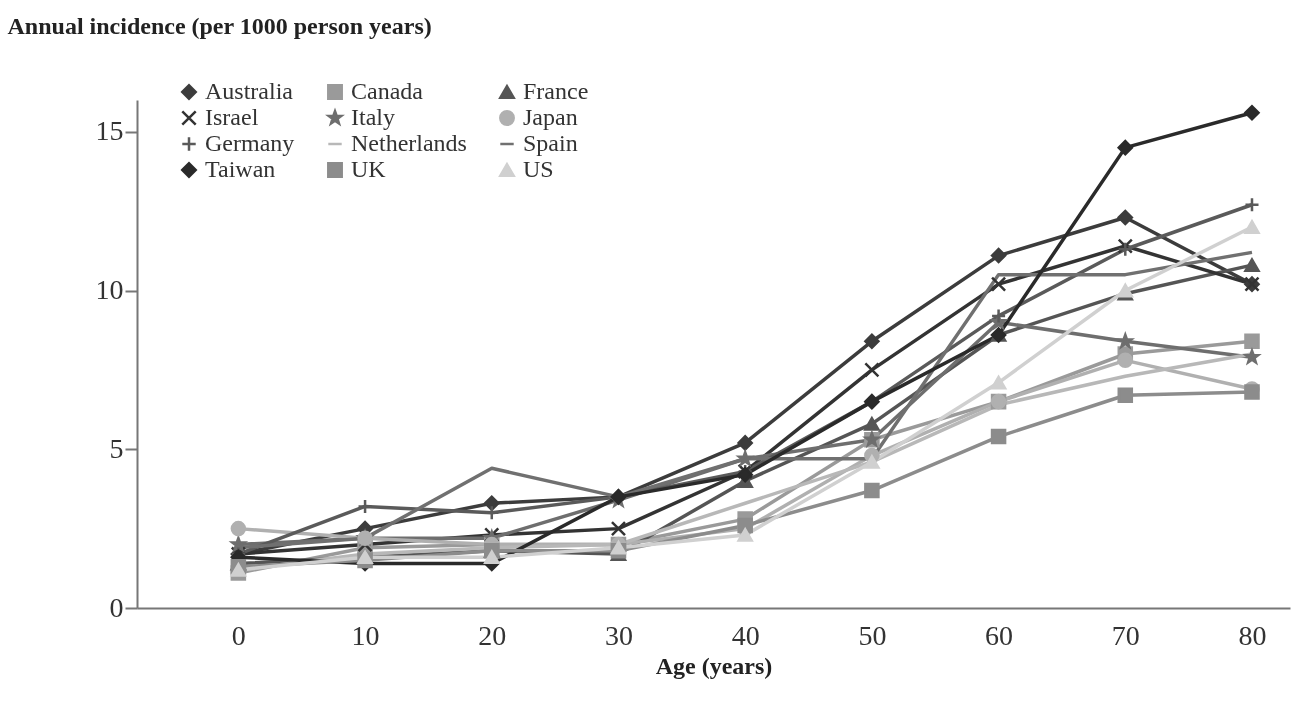 This screenshot has height=722, width=1303. Describe the element at coordinates (109, 289) in the screenshot. I see `y-tick-label: 10` at that location.